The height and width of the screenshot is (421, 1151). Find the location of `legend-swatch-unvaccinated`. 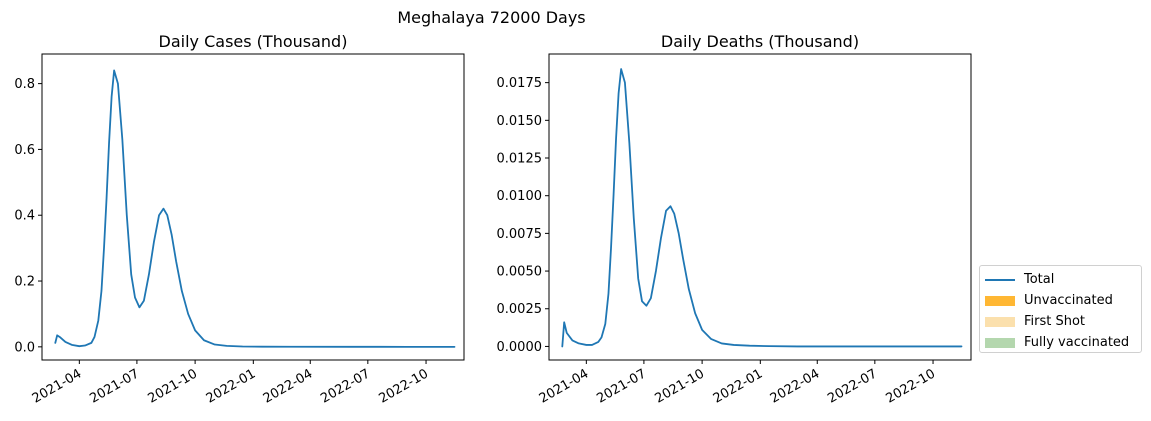

legend-swatch-unvaccinated is located at coordinates (1000, 300).